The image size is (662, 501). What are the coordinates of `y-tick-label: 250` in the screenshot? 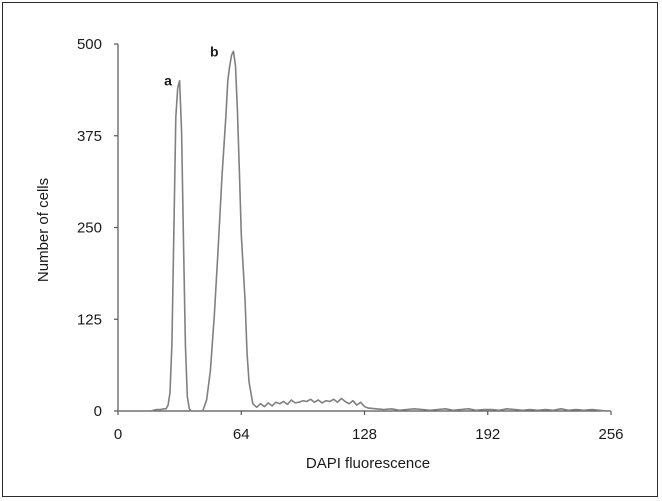 It's located at (89, 228).